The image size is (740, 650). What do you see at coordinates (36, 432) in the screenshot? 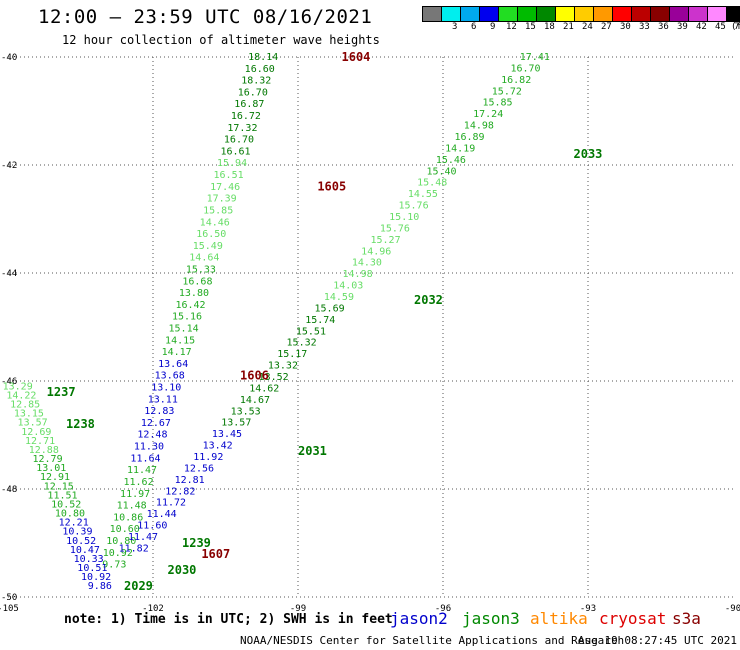
I see `wave-height-value: 12.69` at bounding box center [36, 432].